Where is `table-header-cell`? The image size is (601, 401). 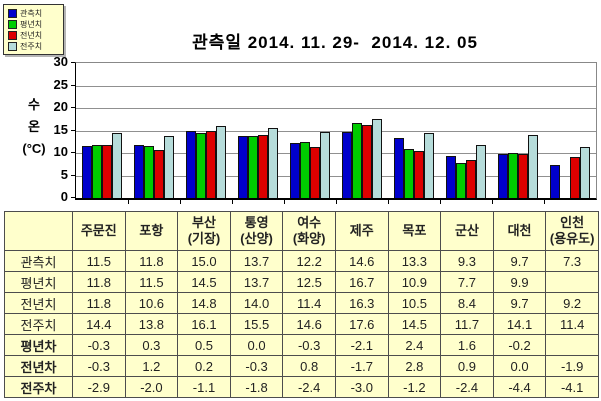 table-header-cell is located at coordinates (38, 231).